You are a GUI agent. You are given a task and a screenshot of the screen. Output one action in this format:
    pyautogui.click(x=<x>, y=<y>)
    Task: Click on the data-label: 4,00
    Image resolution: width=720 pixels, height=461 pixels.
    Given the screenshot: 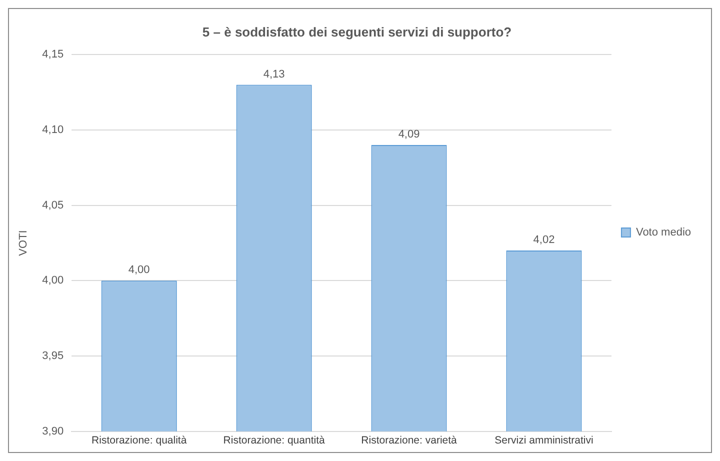 What is the action you would take?
    pyautogui.click(x=139, y=270)
    